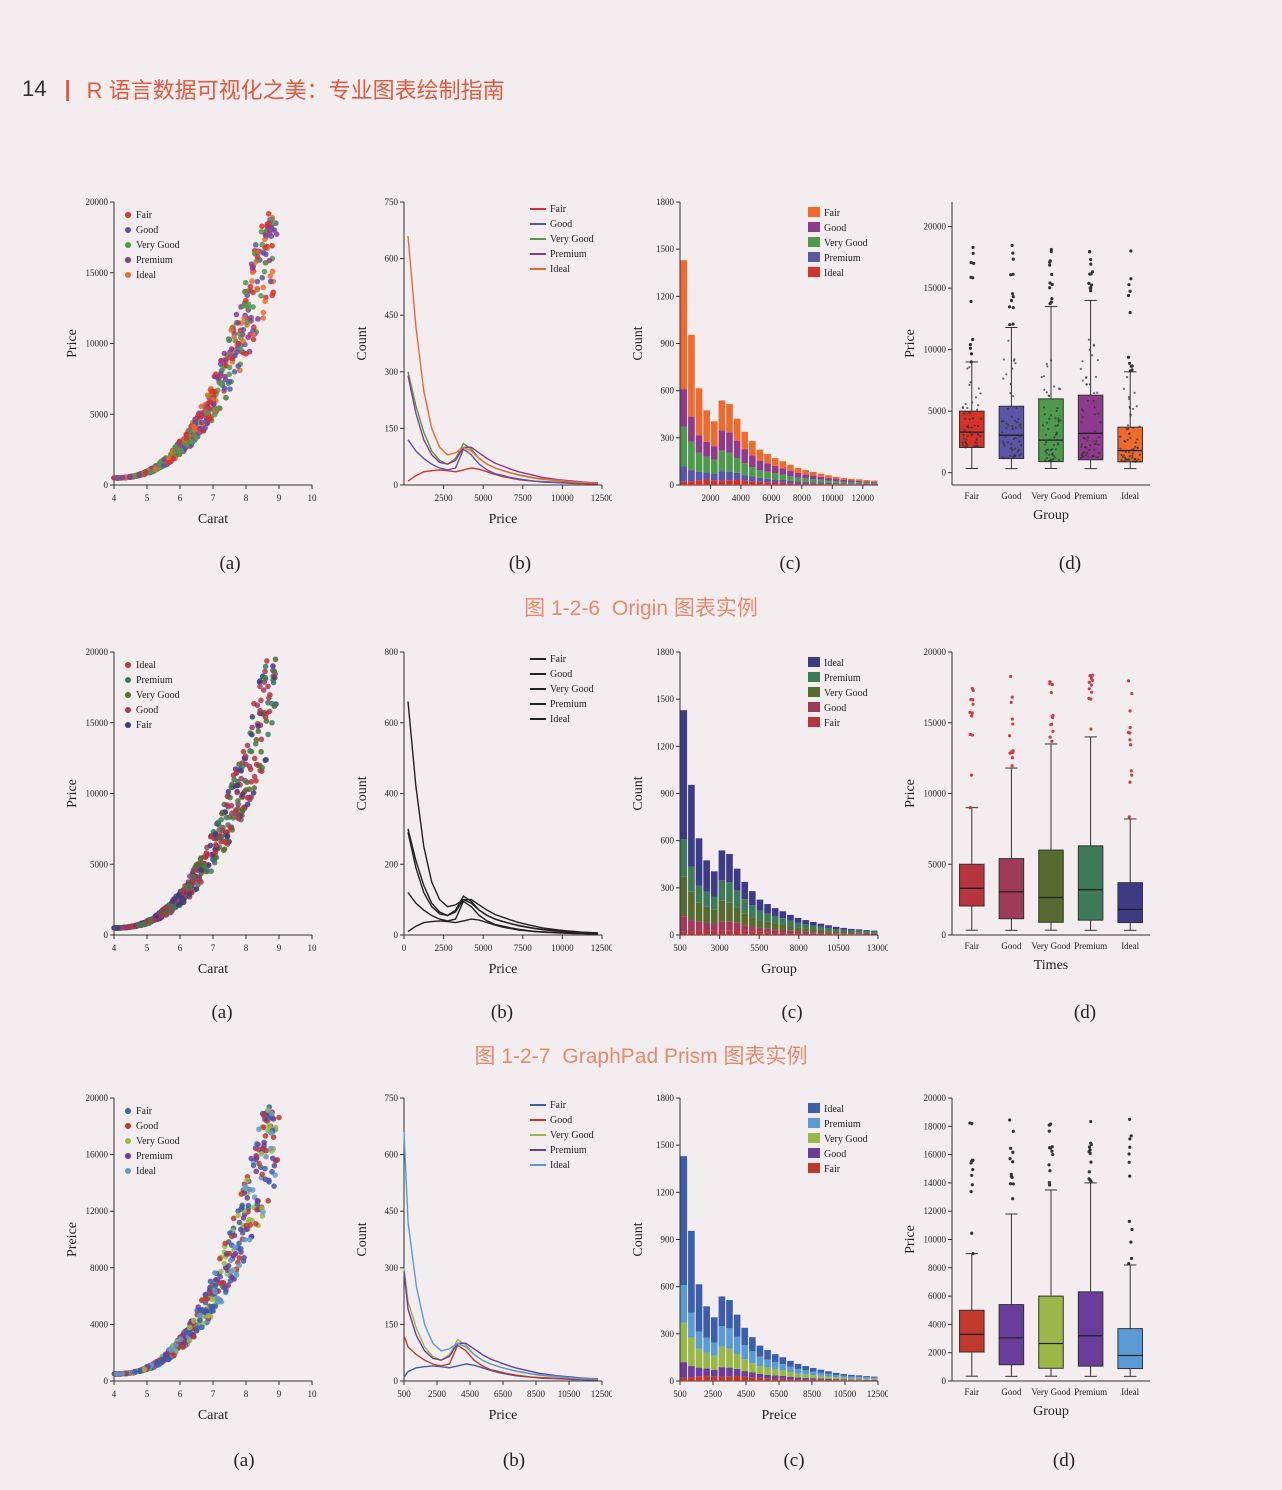 This screenshot has width=1282, height=1490. Describe the element at coordinates (558, 659) in the screenshot. I see `legend-label: Fair` at that location.